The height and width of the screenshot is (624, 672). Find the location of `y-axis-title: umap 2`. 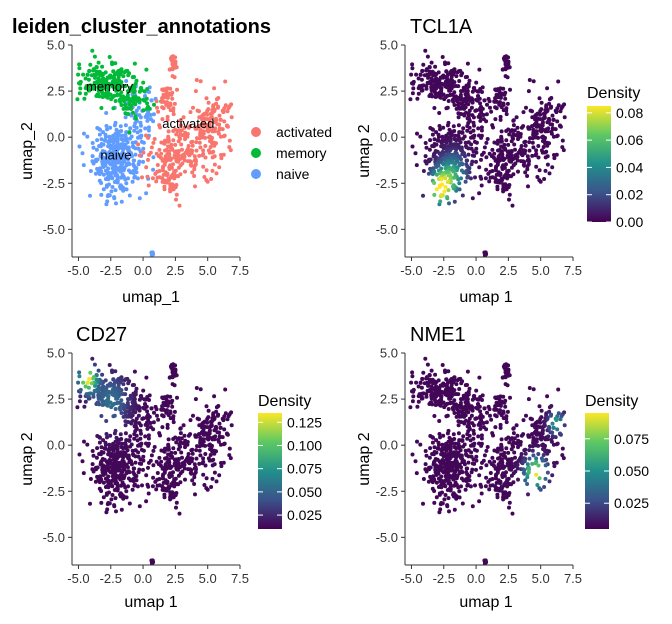

y-axis-title: umap 2 is located at coordinates (364, 150).